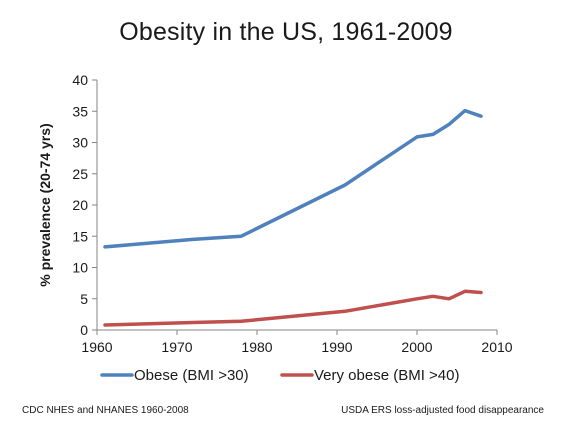 This screenshot has height=429, width=572. Describe the element at coordinates (416, 347) in the screenshot. I see `x-tick-label: 2000` at that location.